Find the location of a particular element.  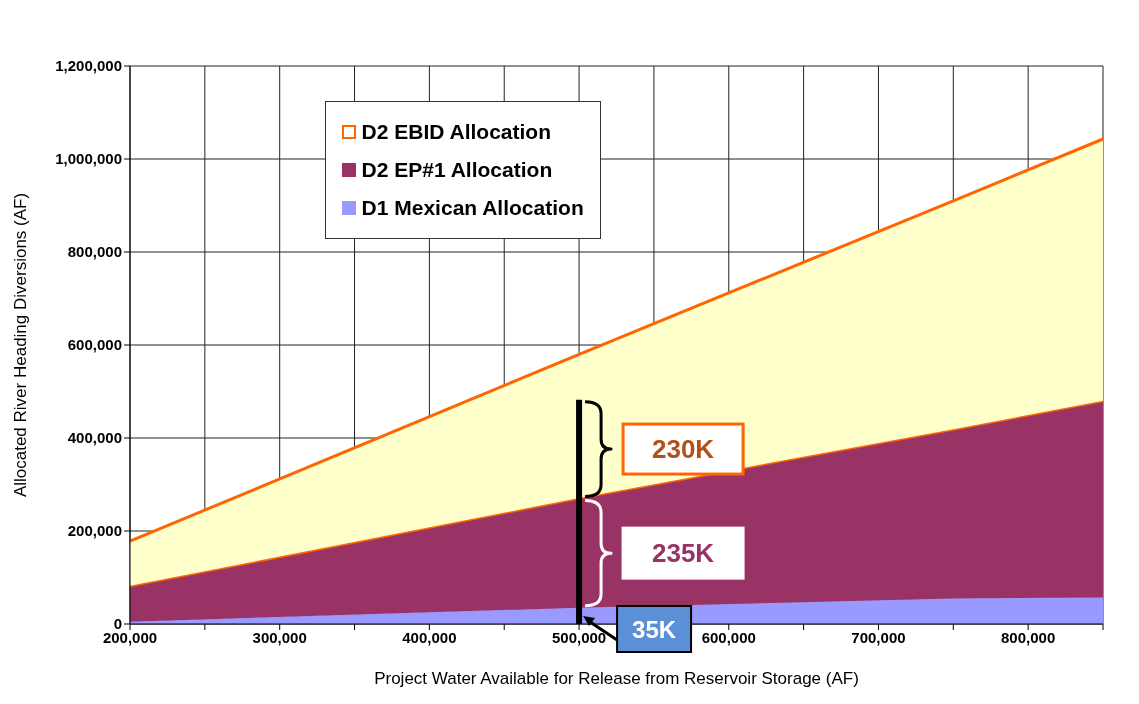

y-tick-label: 1,200,000 is located at coordinates (88, 66).